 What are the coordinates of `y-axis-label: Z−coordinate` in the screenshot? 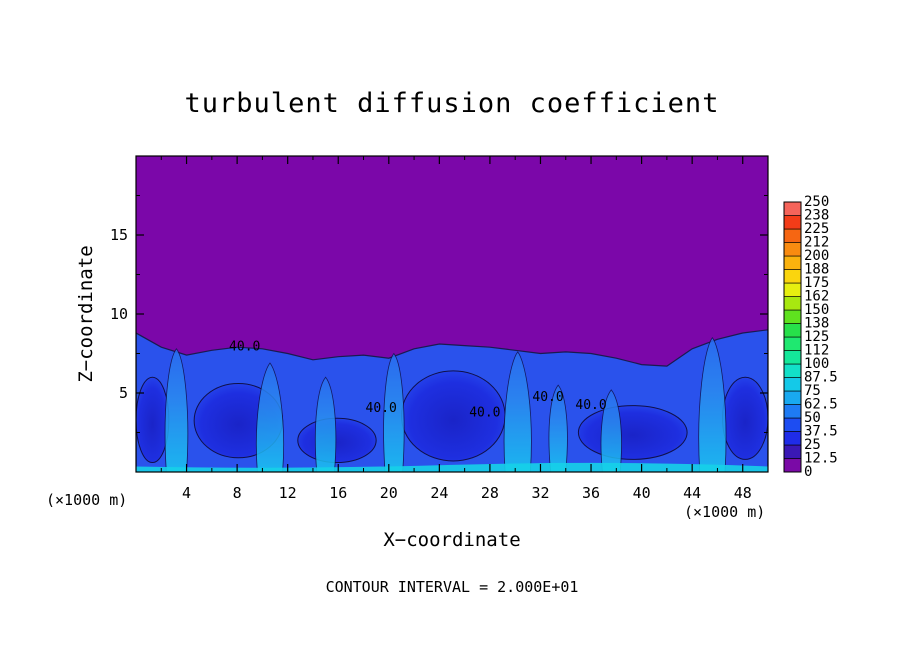 It's located at (86, 313).